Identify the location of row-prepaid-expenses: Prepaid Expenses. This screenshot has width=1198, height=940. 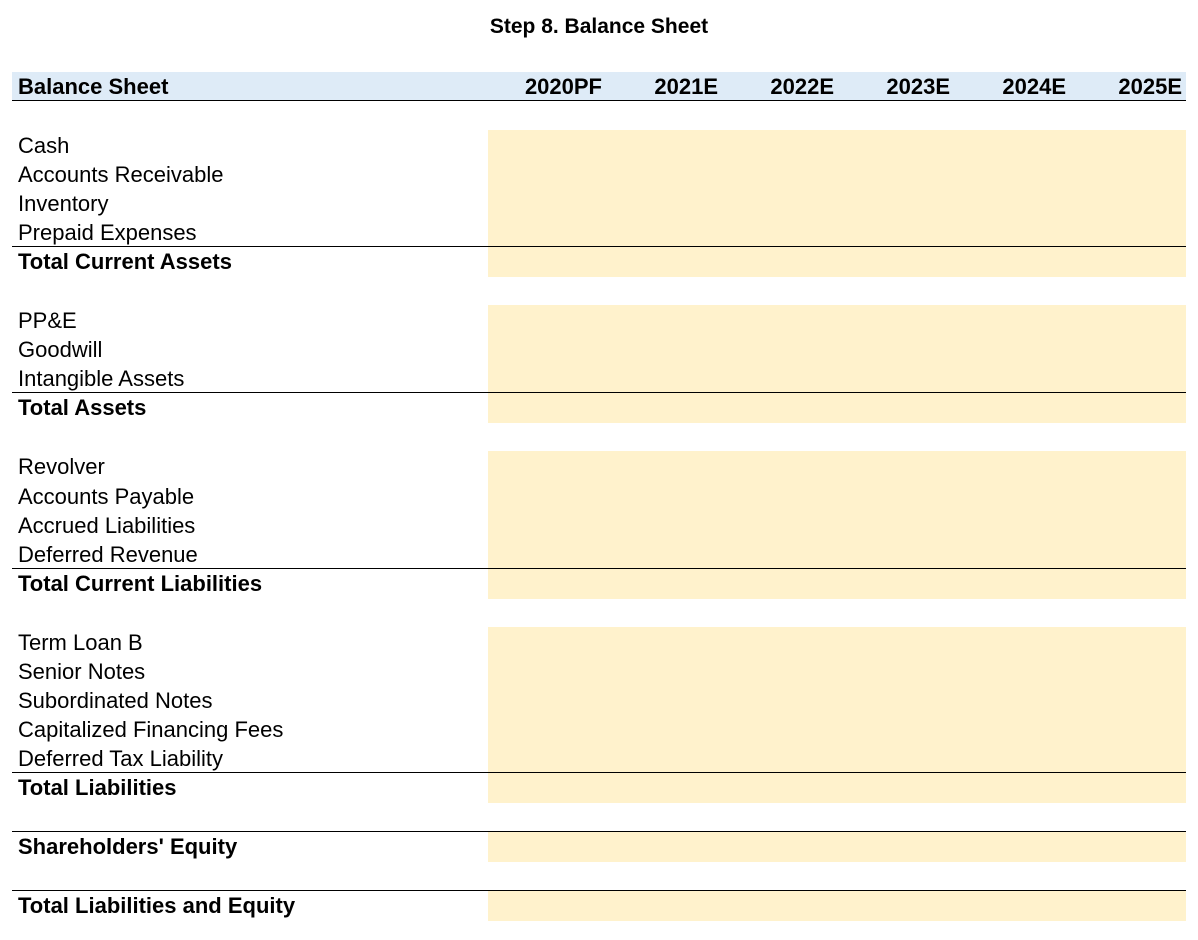
(107, 232).